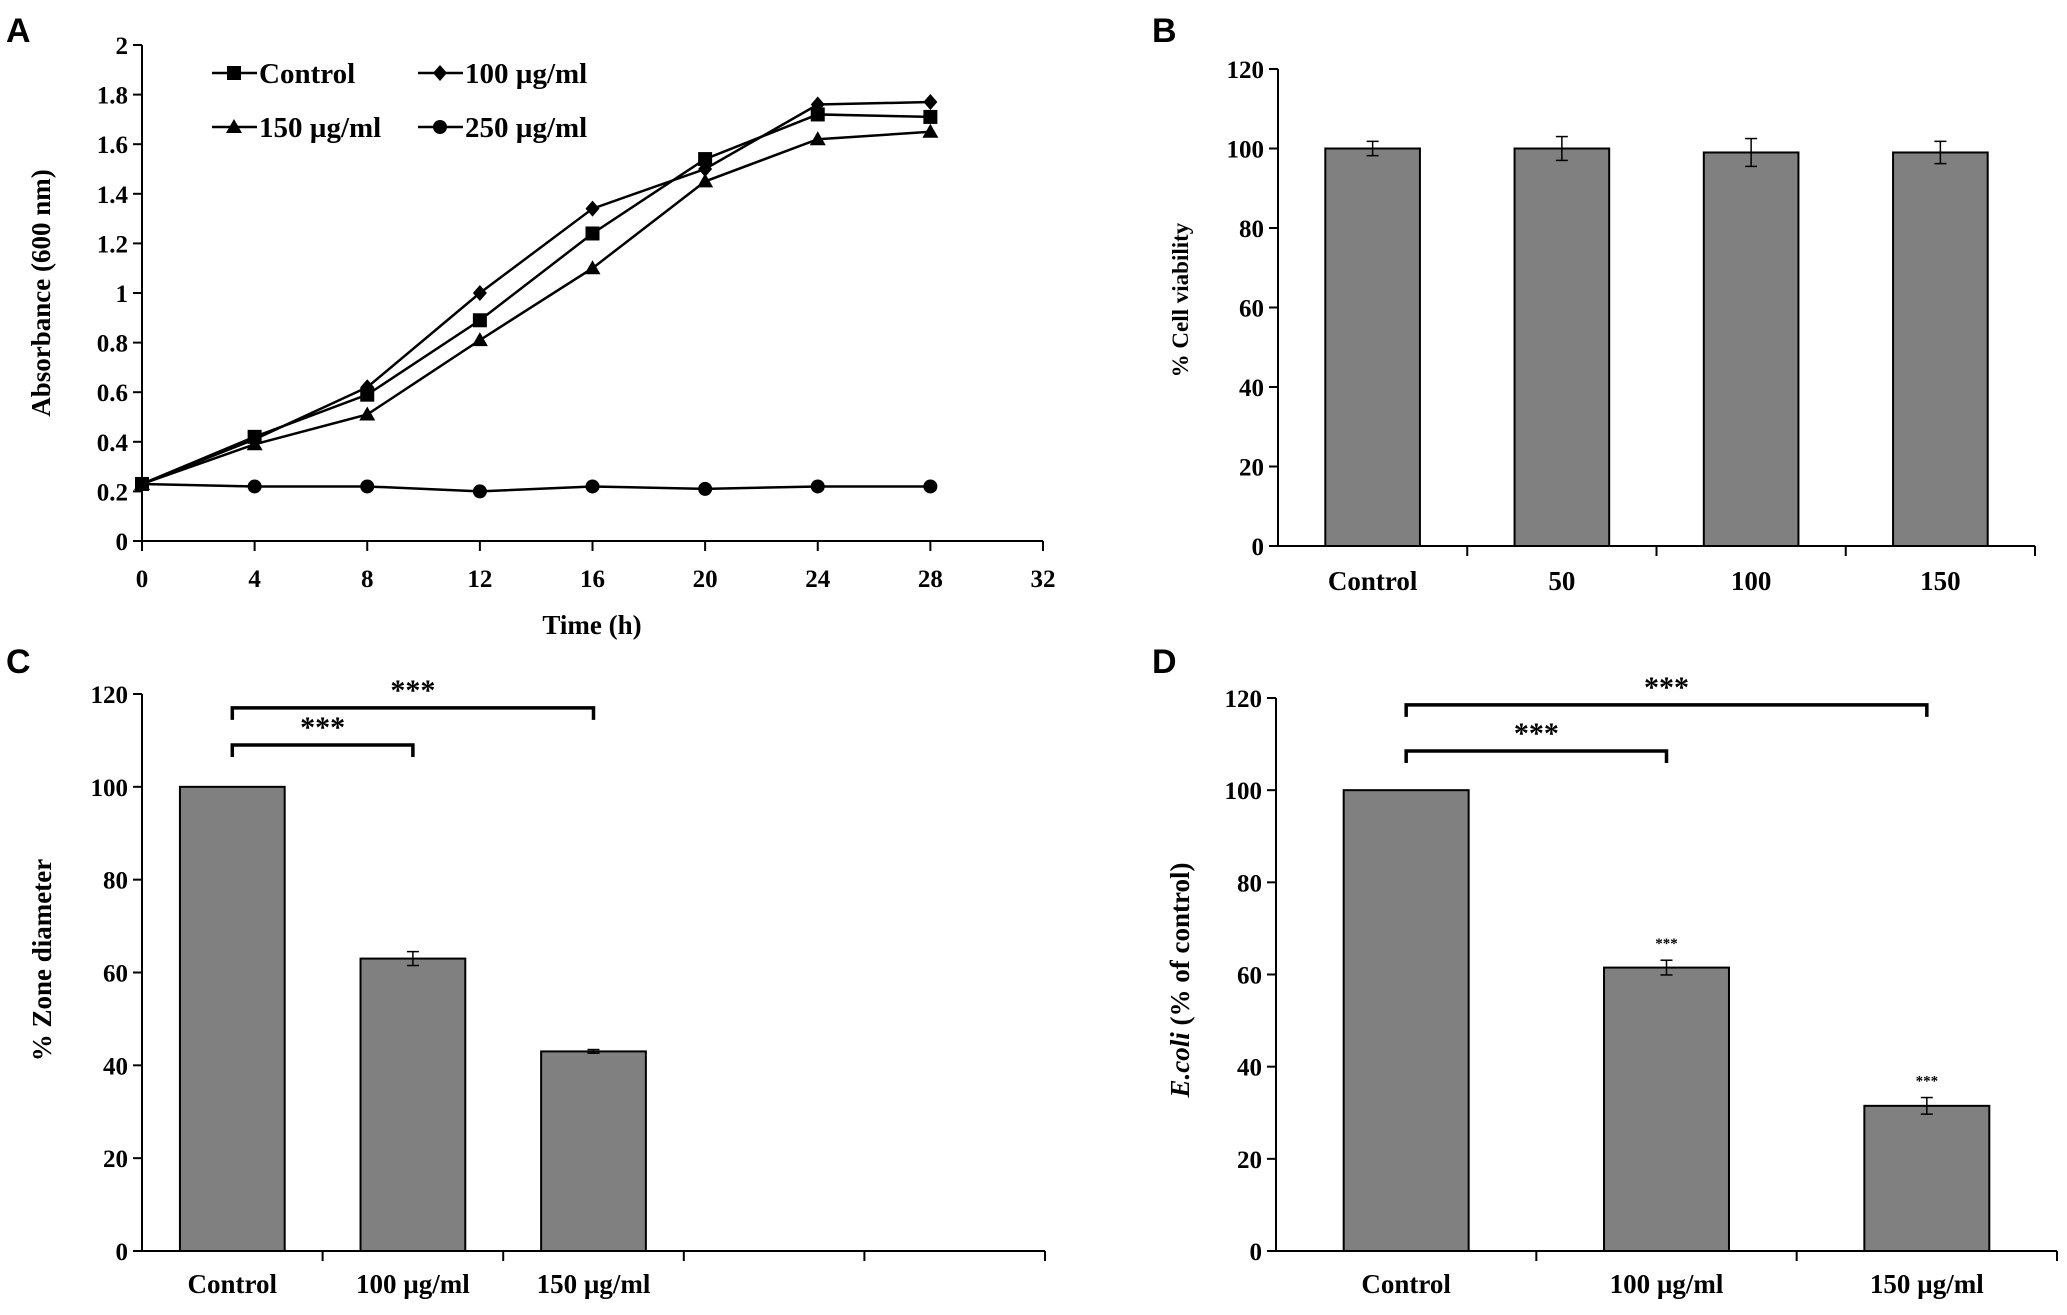 This screenshot has height=1315, width=2067. Describe the element at coordinates (1249, 883) in the screenshot. I see `panel-d-ytick-label: 80` at that location.